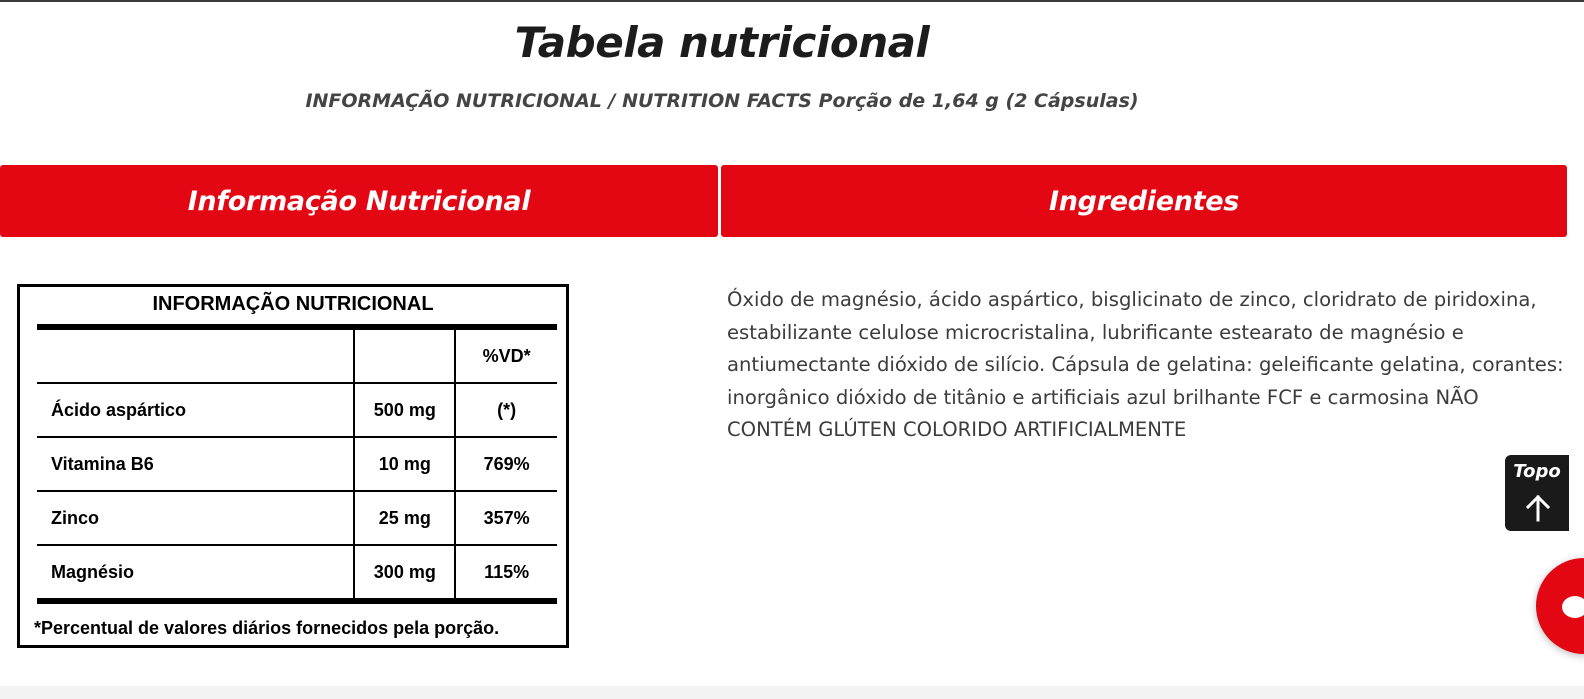 Image resolution: width=1584 pixels, height=699 pixels. I want to click on header-name, so click(196, 354).